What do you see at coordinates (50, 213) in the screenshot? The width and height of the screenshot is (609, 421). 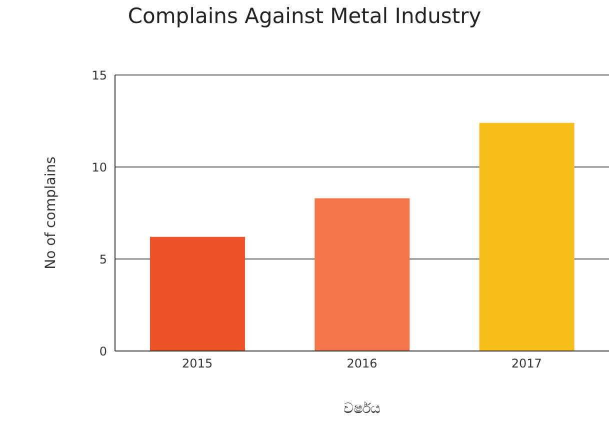 I see `y-axis-title: No of complains` at bounding box center [50, 213].